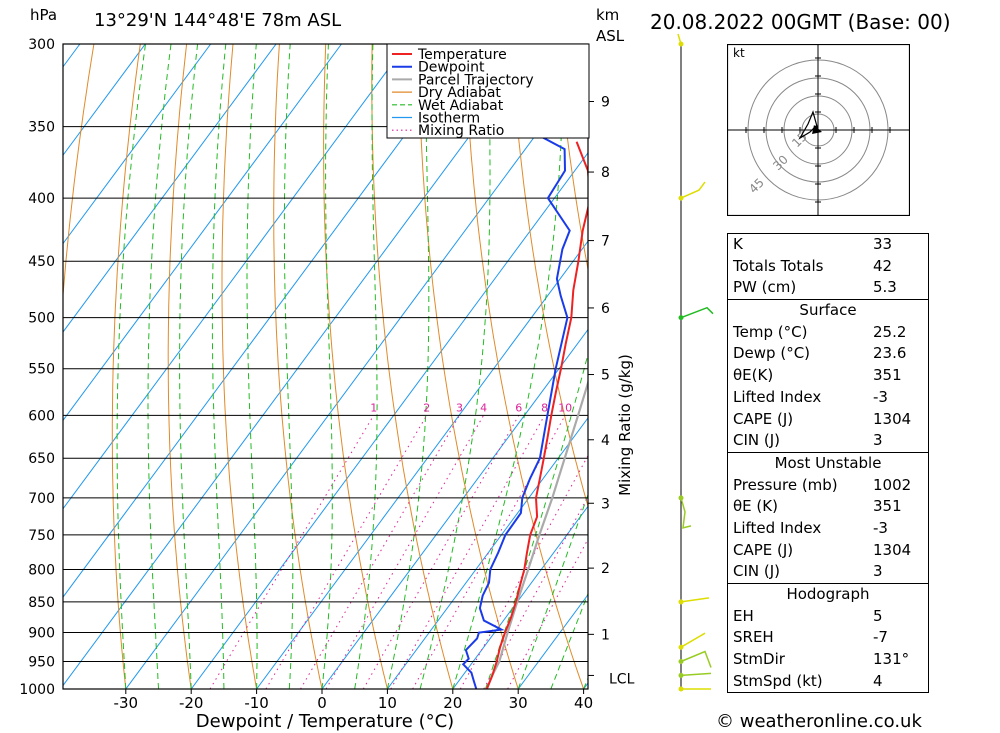  I want to click on index-label: StmDir, so click(759, 659).